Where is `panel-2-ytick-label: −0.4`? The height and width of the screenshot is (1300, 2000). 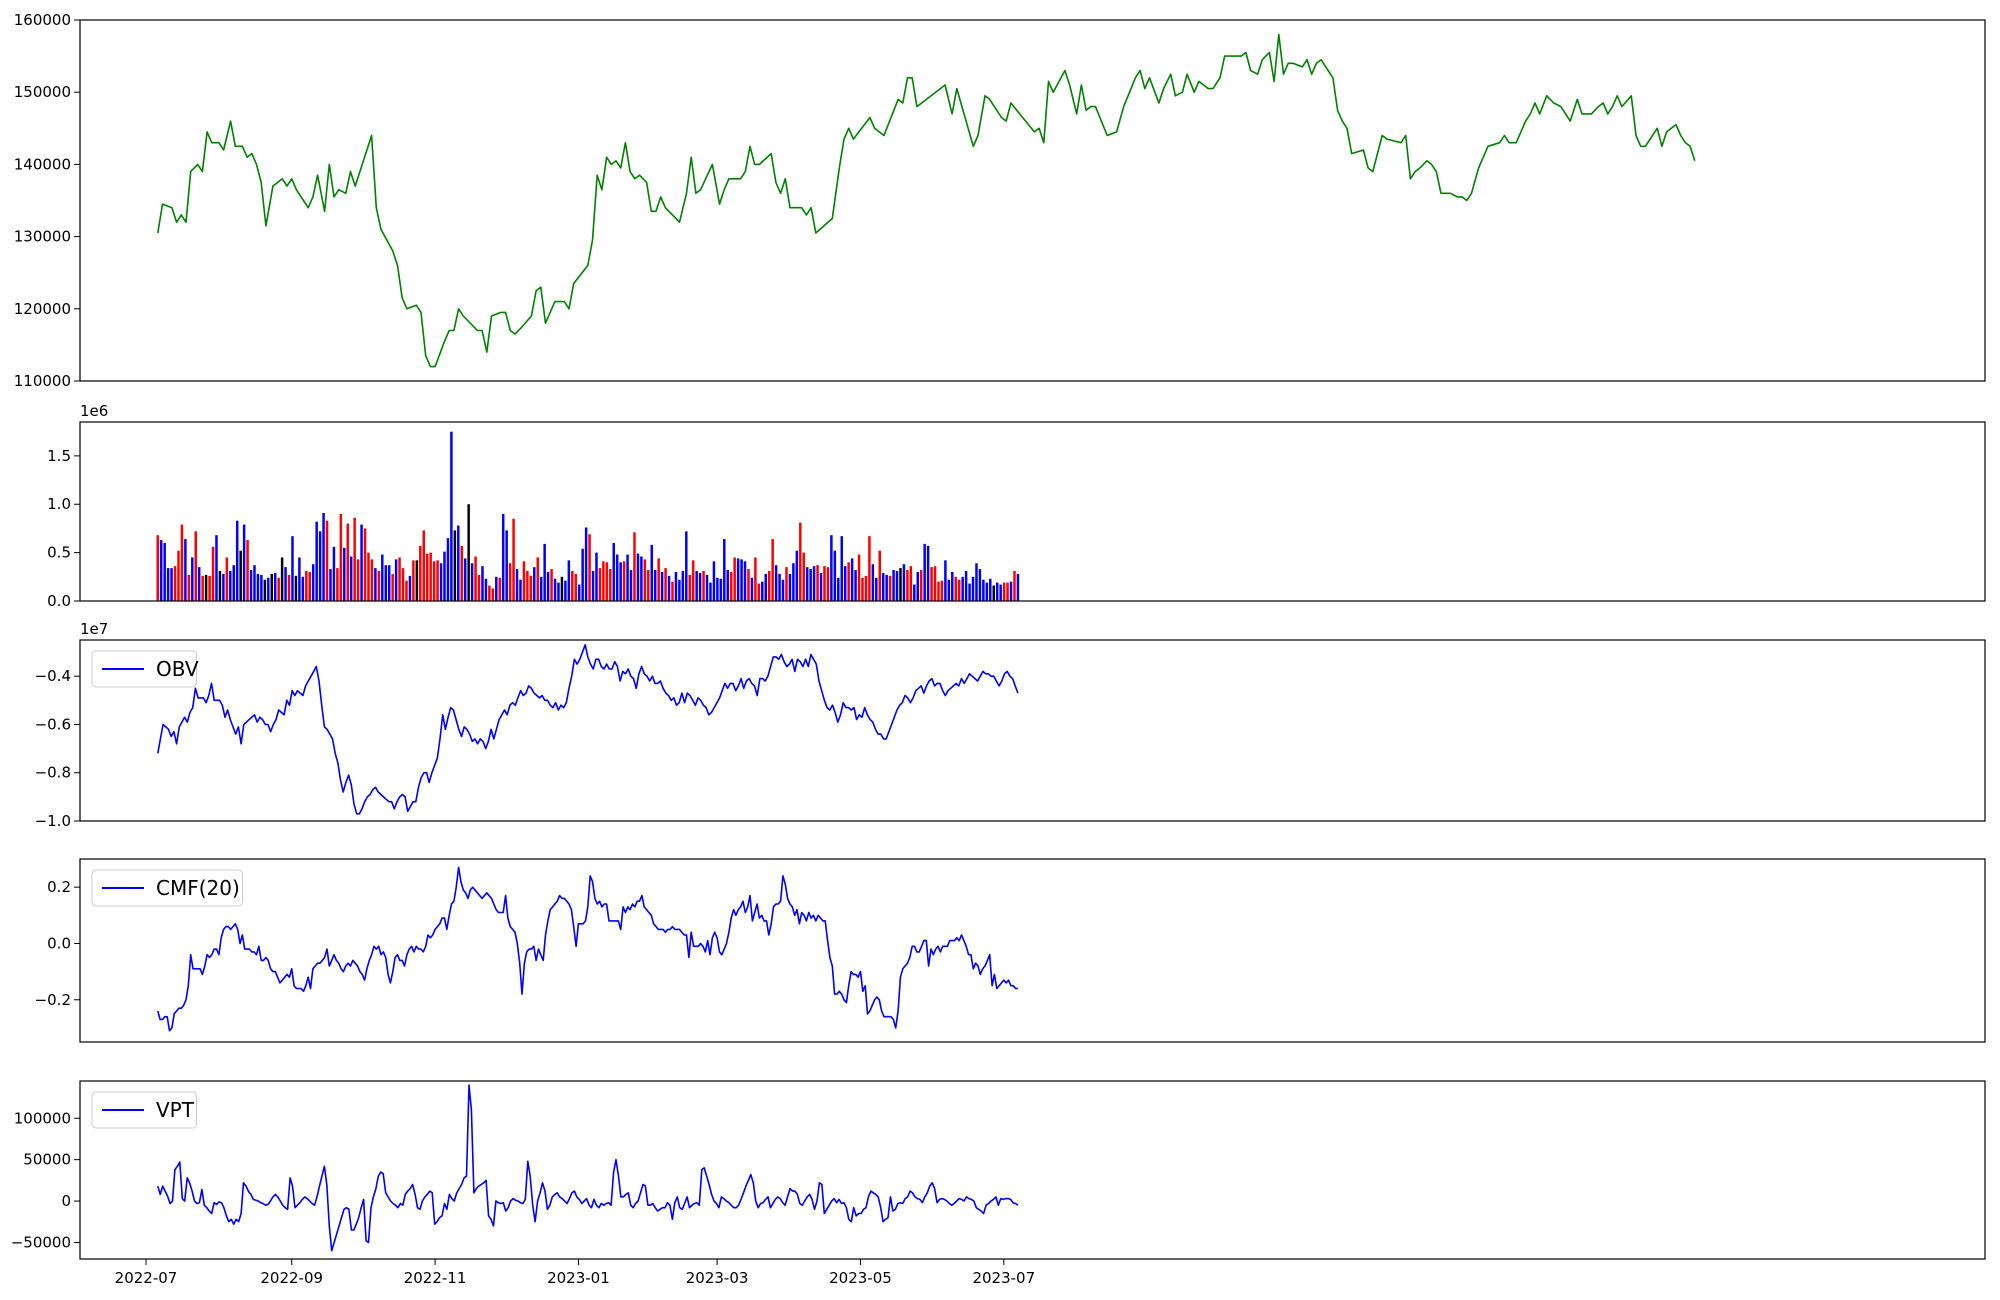
panel-2-ytick-label: −0.4 is located at coordinates (53, 676).